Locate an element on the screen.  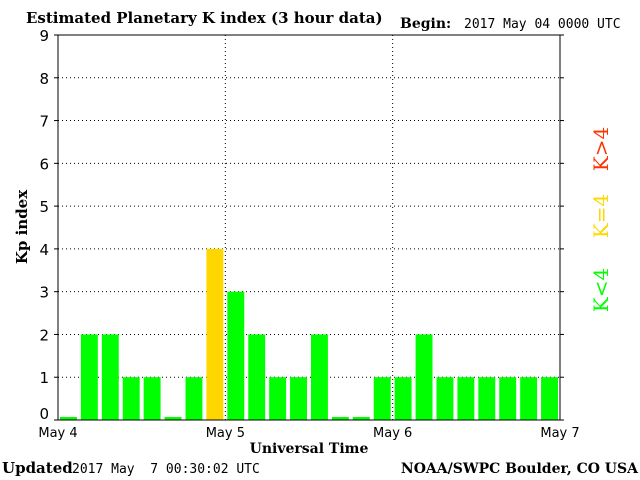
legend-mid: K=4 is located at coordinates (601, 216).